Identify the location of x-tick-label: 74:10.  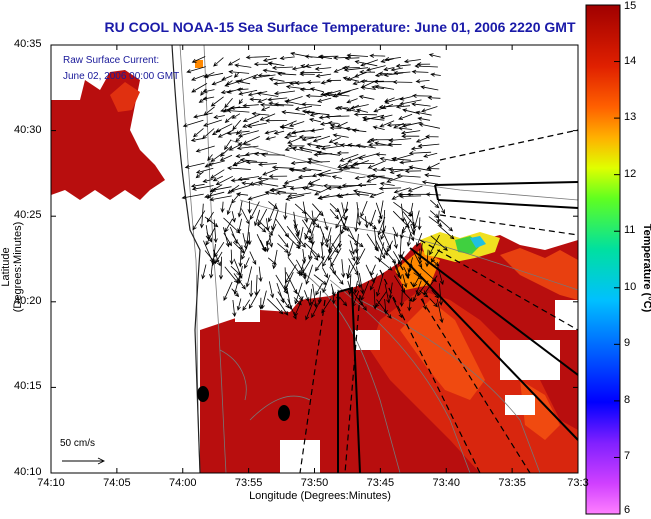
(51, 483).